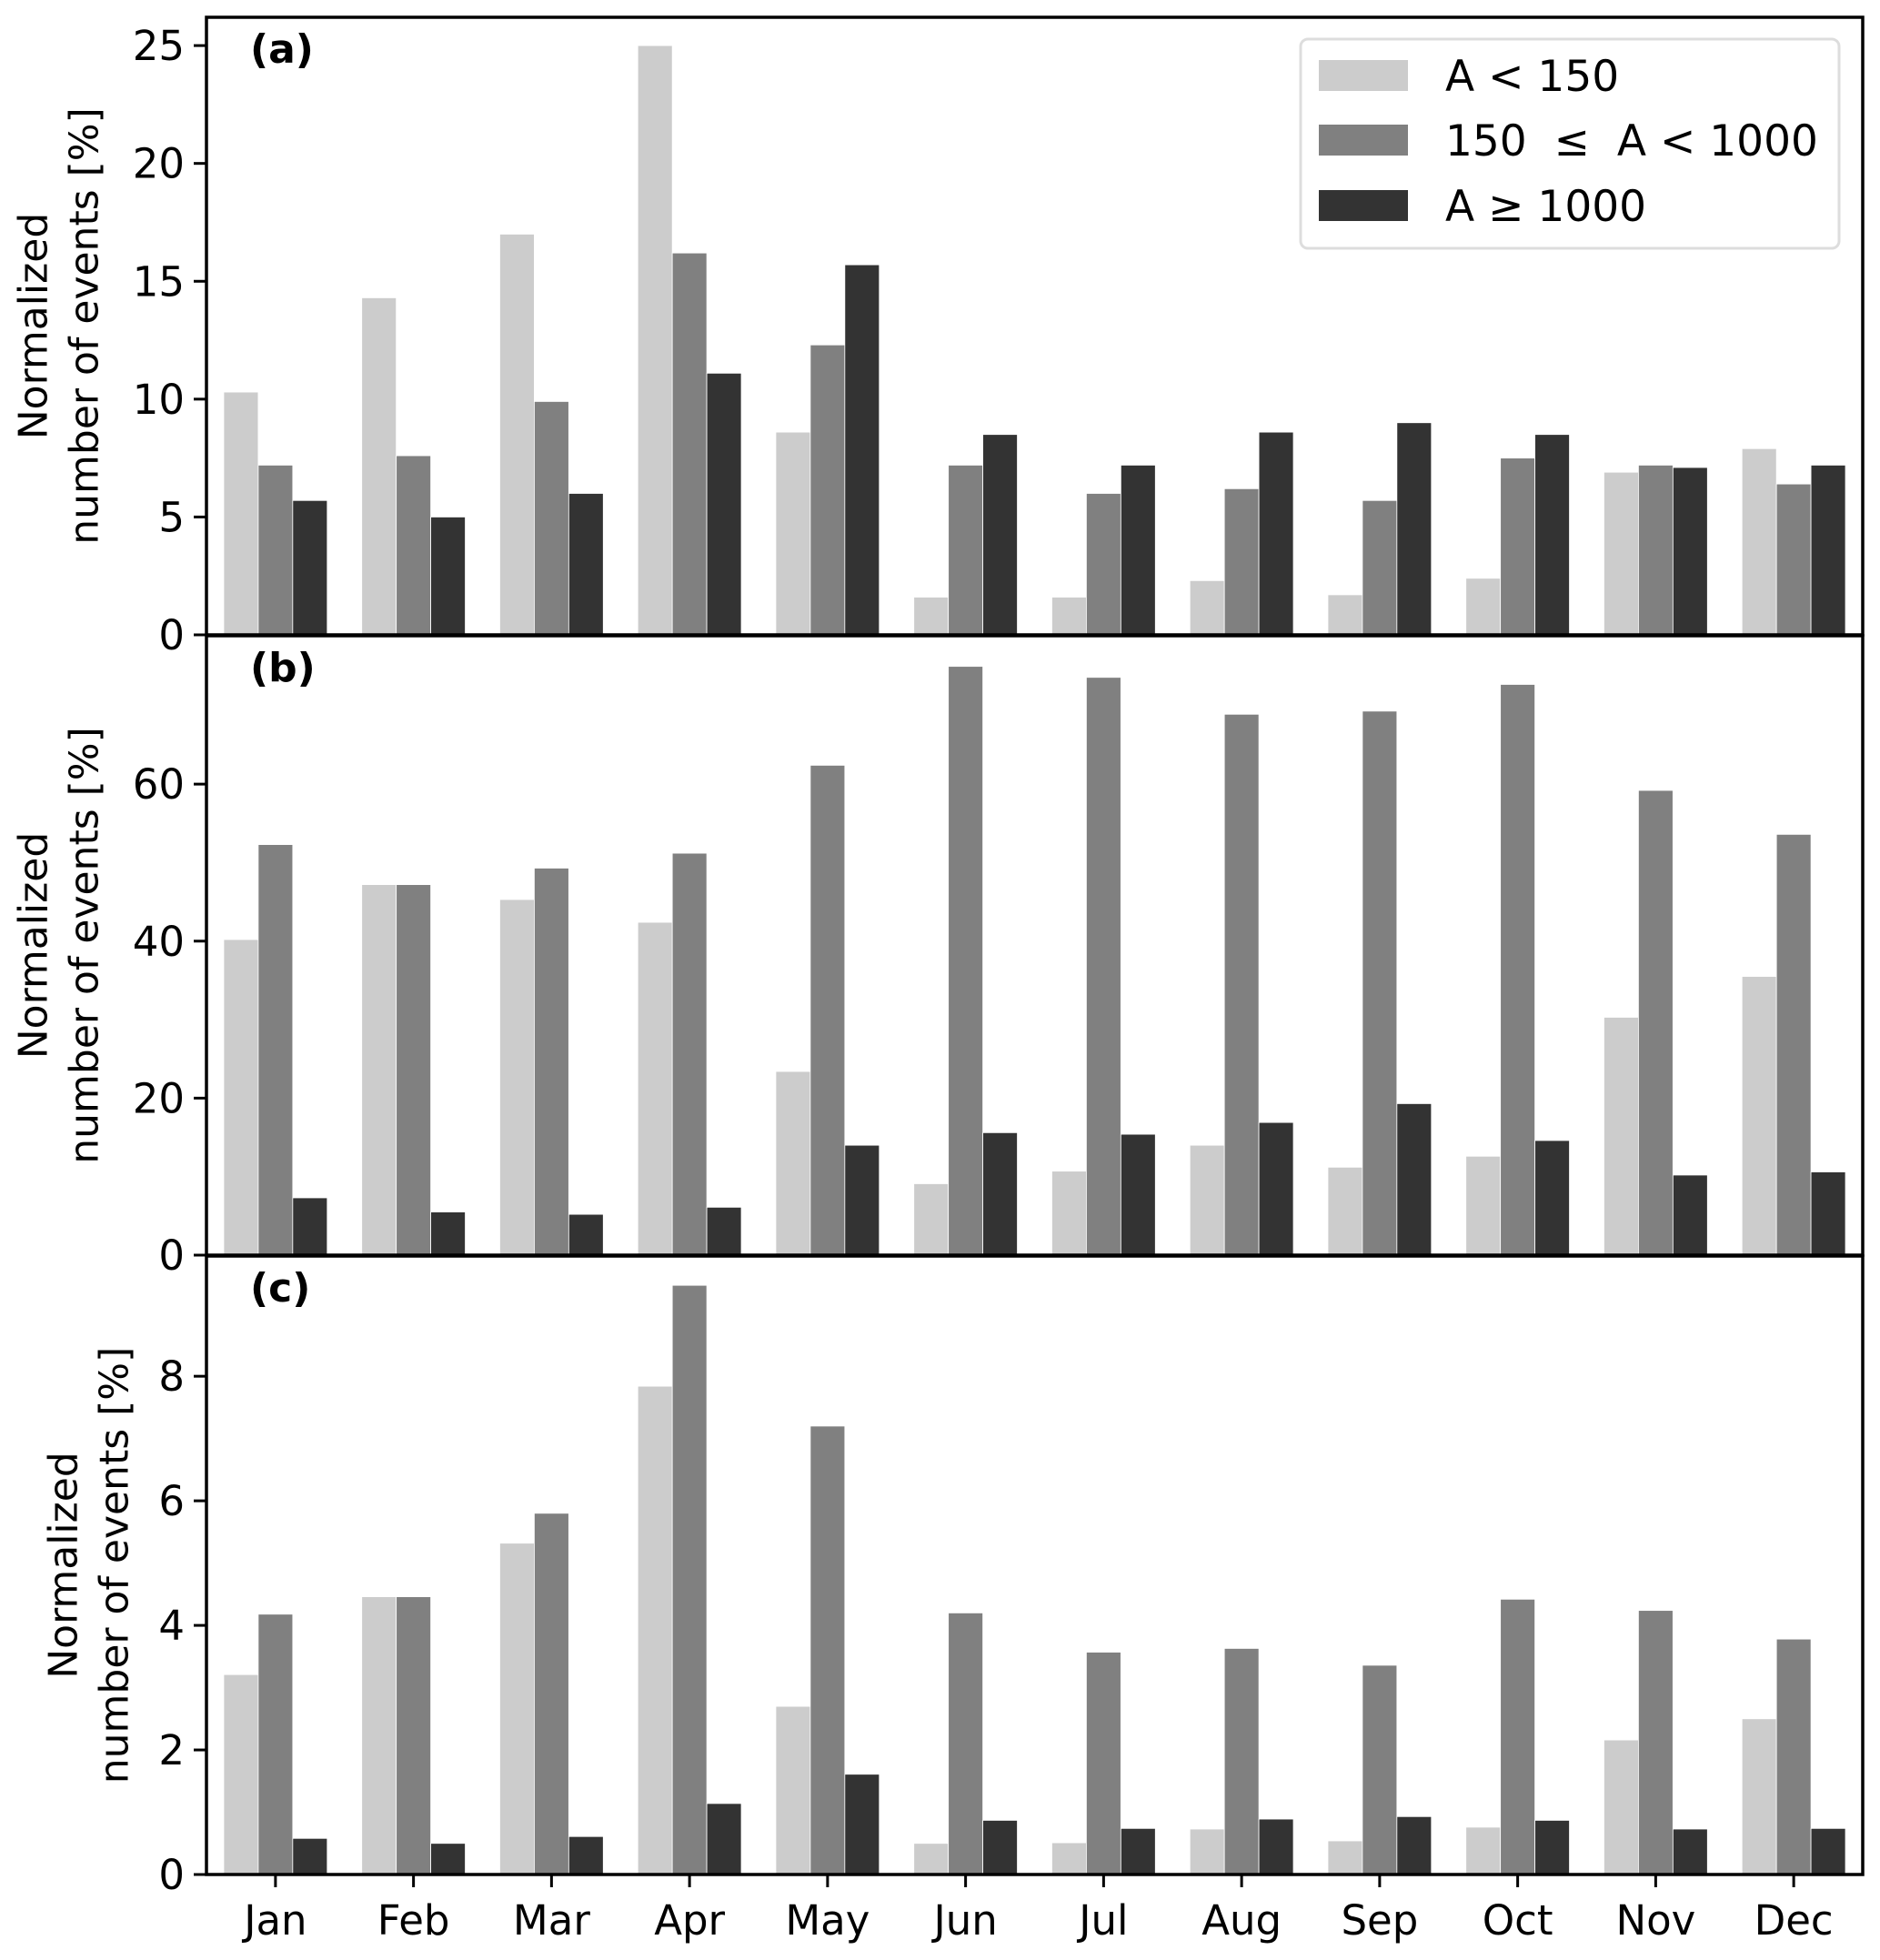 The width and height of the screenshot is (1880, 1960). I want to click on legend-label-small: A < 150, so click(1532, 77).